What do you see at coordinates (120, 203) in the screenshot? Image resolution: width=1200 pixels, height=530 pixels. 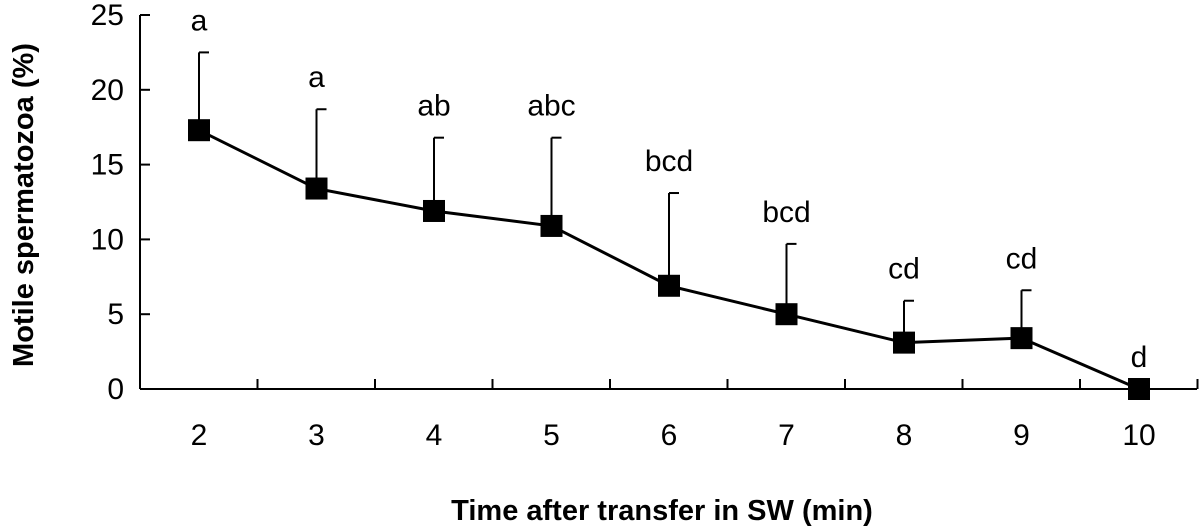 I see `y-axis: 0 5 10 15 20 25` at bounding box center [120, 203].